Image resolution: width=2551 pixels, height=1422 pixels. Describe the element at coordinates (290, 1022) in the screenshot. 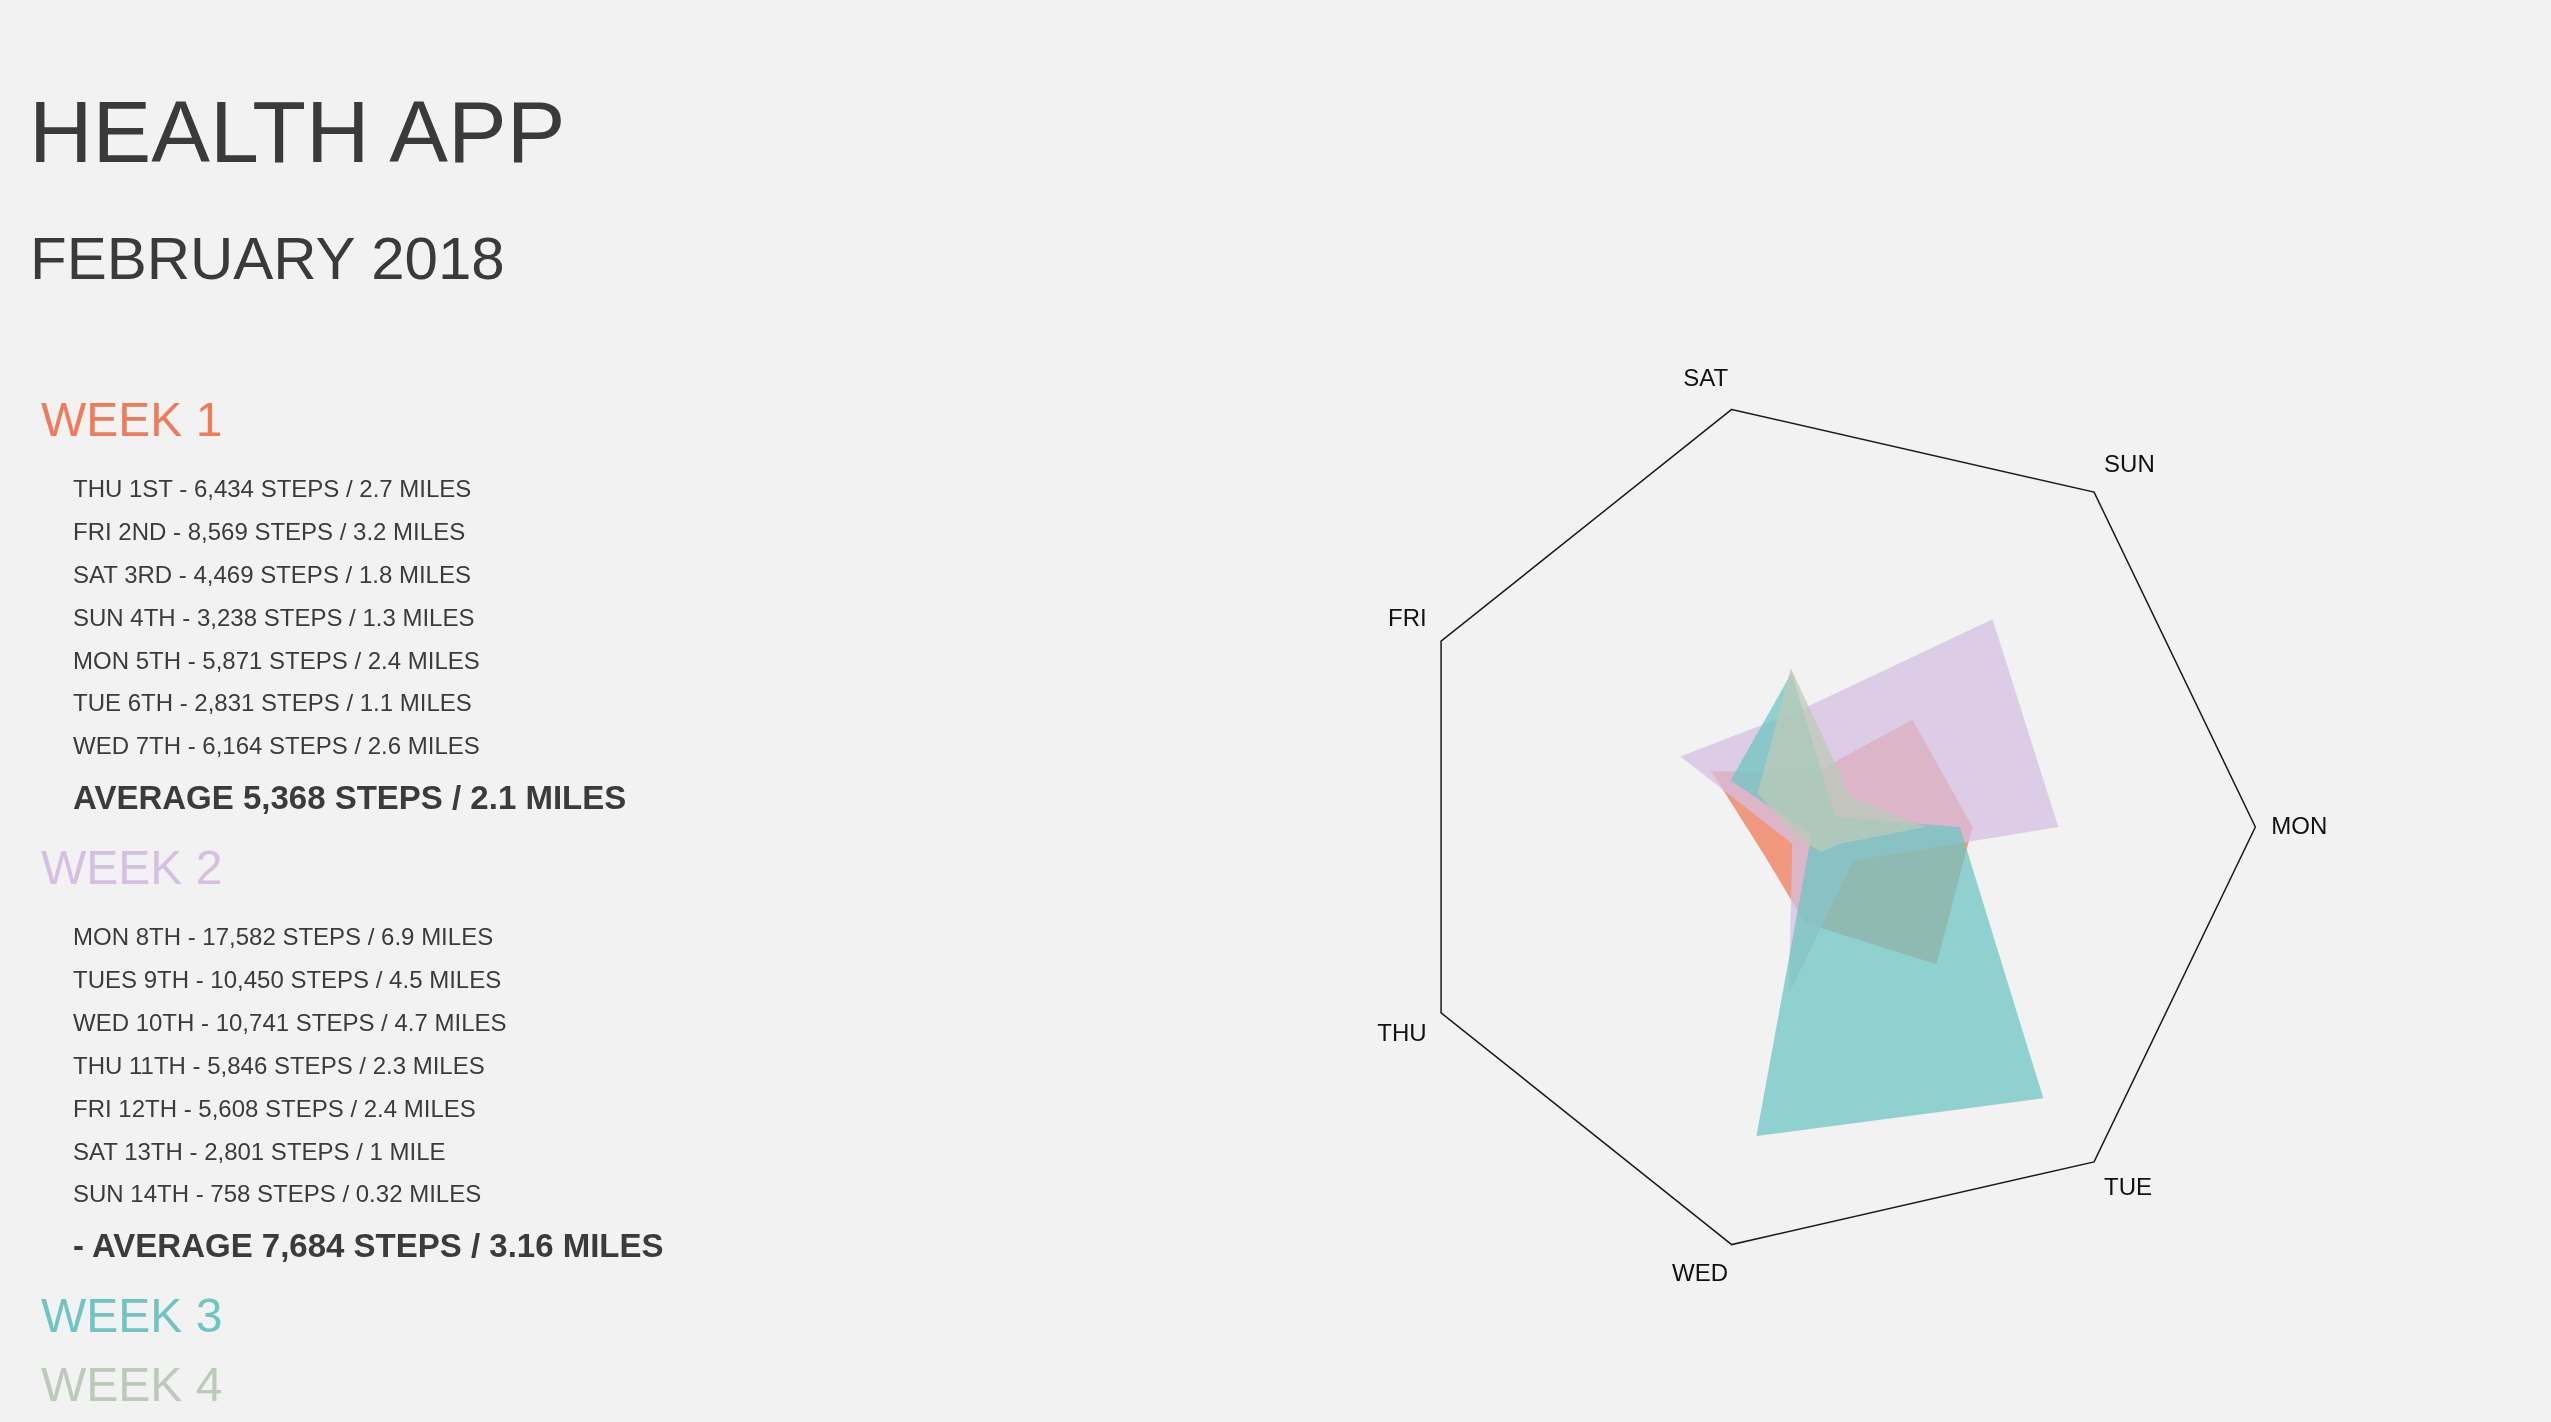

I see `text: WED 10TH - 10,741 STEPS / 4.7 MILES` at that location.